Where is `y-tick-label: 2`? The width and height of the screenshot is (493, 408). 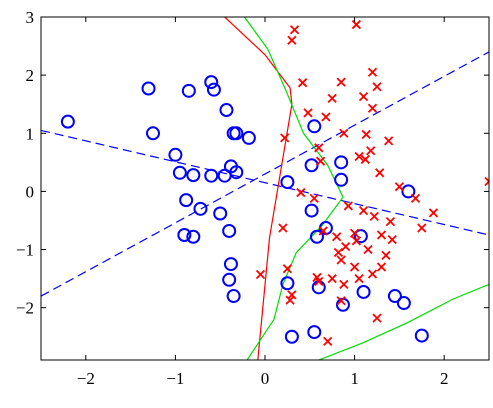 y-tick-label: 2 is located at coordinates (30, 75).